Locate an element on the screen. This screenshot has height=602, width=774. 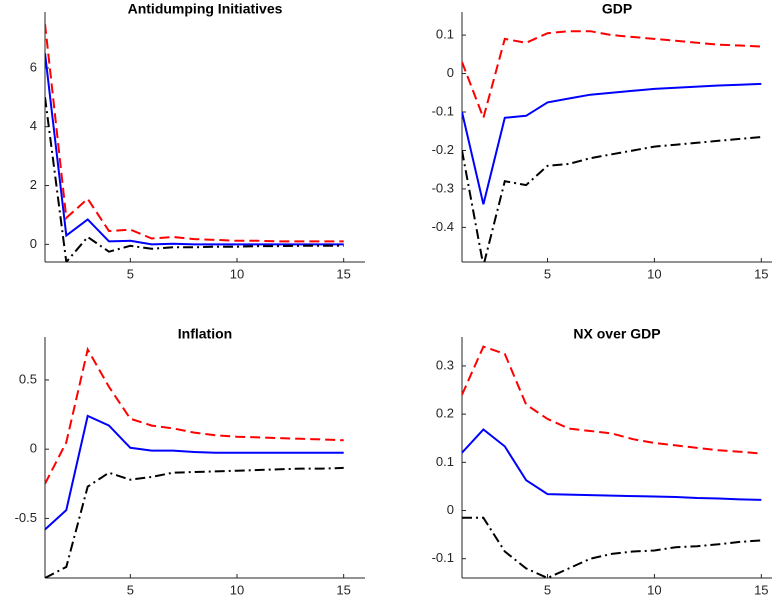
y-tick-label: 6 is located at coordinates (33, 66).